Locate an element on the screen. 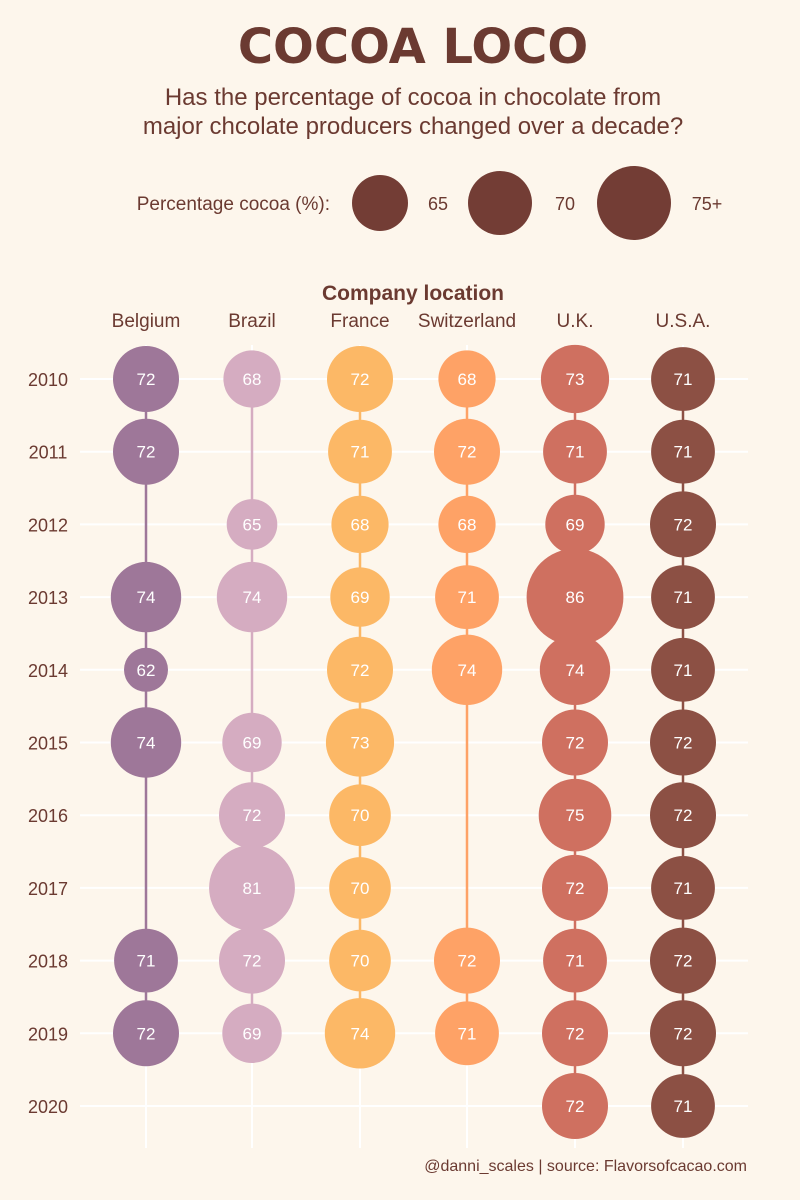 This screenshot has width=800, height=1200. point-u-s-a-2013: 71 is located at coordinates (683, 597).